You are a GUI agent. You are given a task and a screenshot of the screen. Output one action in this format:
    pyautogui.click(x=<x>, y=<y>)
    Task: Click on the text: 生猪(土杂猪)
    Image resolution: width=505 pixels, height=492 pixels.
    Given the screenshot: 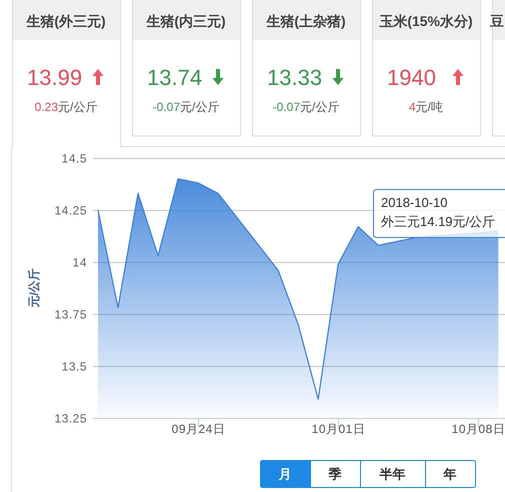 What is the action you would take?
    pyautogui.click(x=305, y=21)
    